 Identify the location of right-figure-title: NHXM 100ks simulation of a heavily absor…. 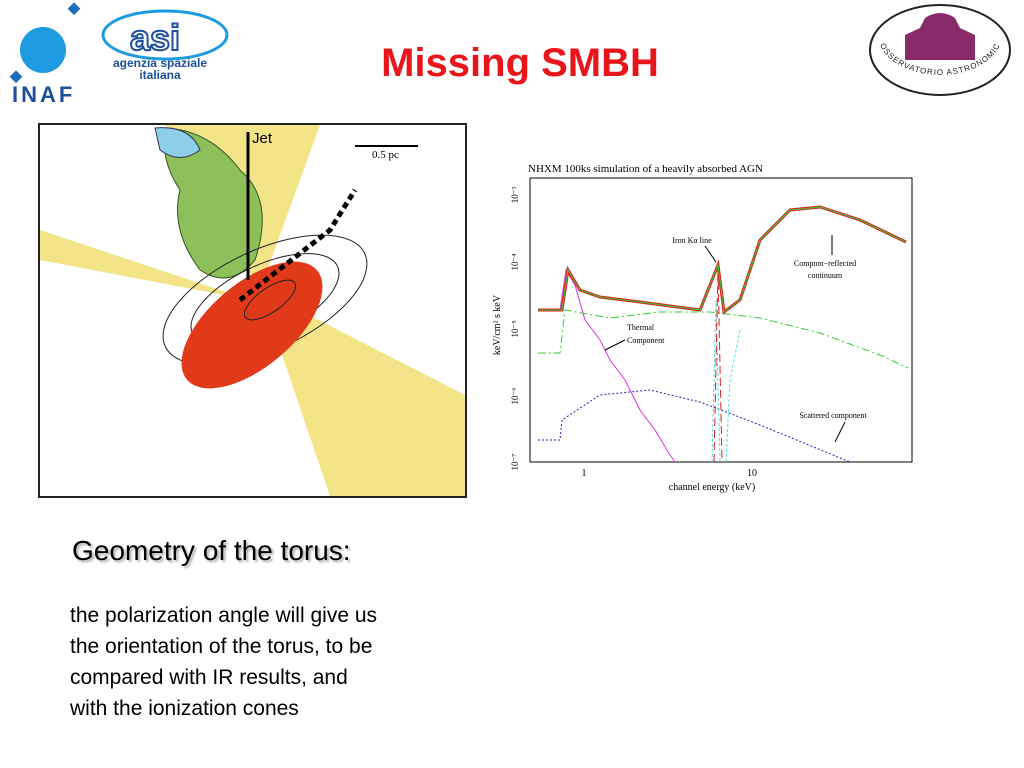
(645, 169).